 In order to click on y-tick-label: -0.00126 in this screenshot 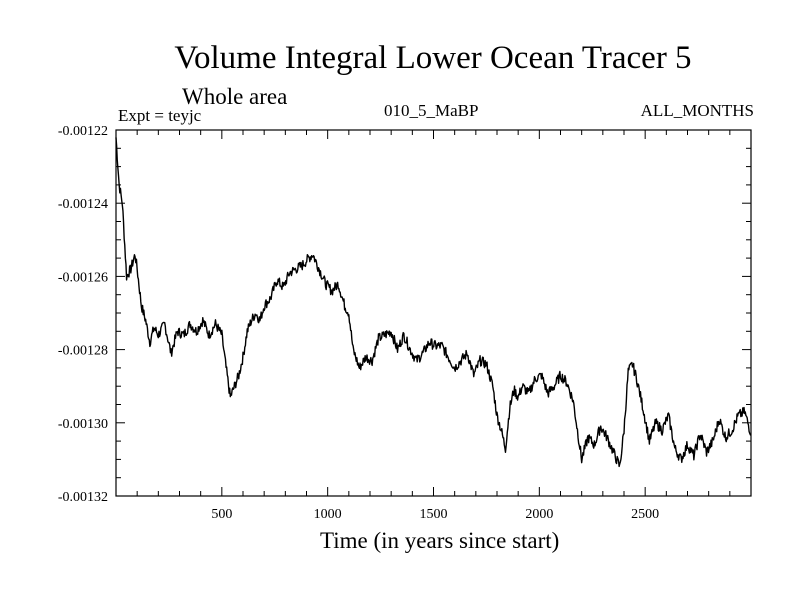, I will do `click(83, 277)`.